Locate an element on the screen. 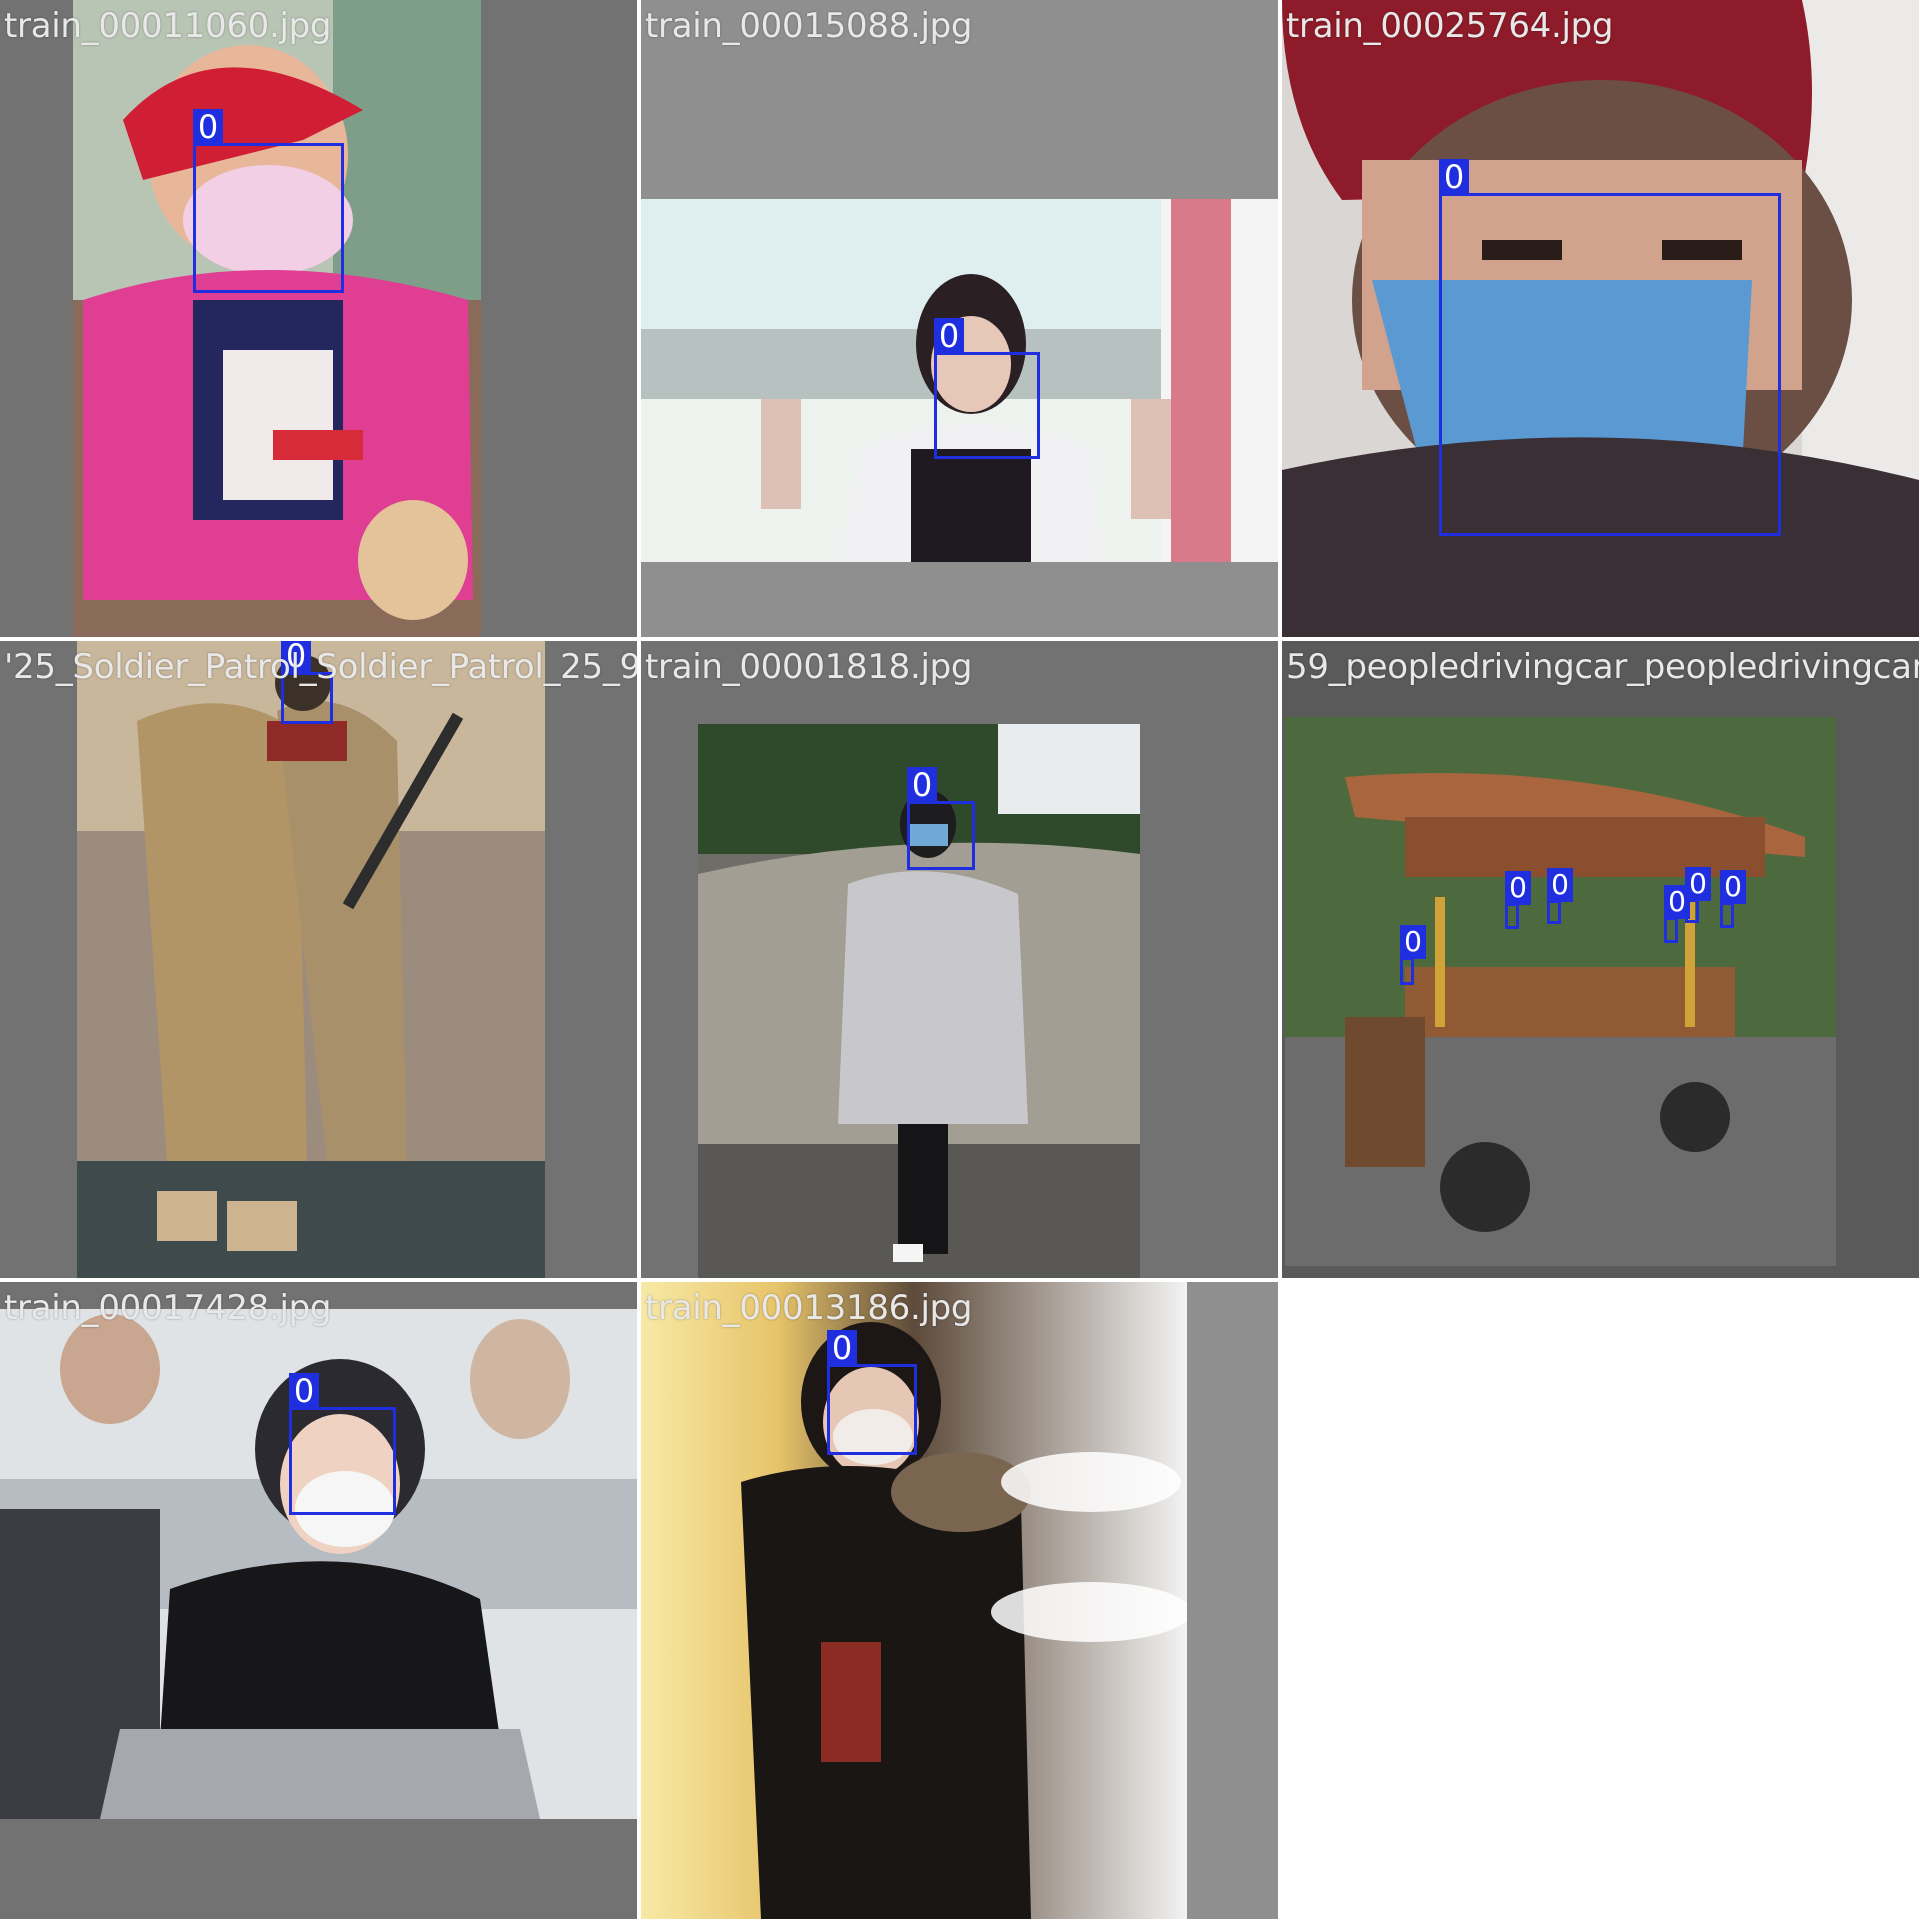 The height and width of the screenshot is (1920, 1920). tile-image-woman-raincoat-car is located at coordinates (919, 1001).